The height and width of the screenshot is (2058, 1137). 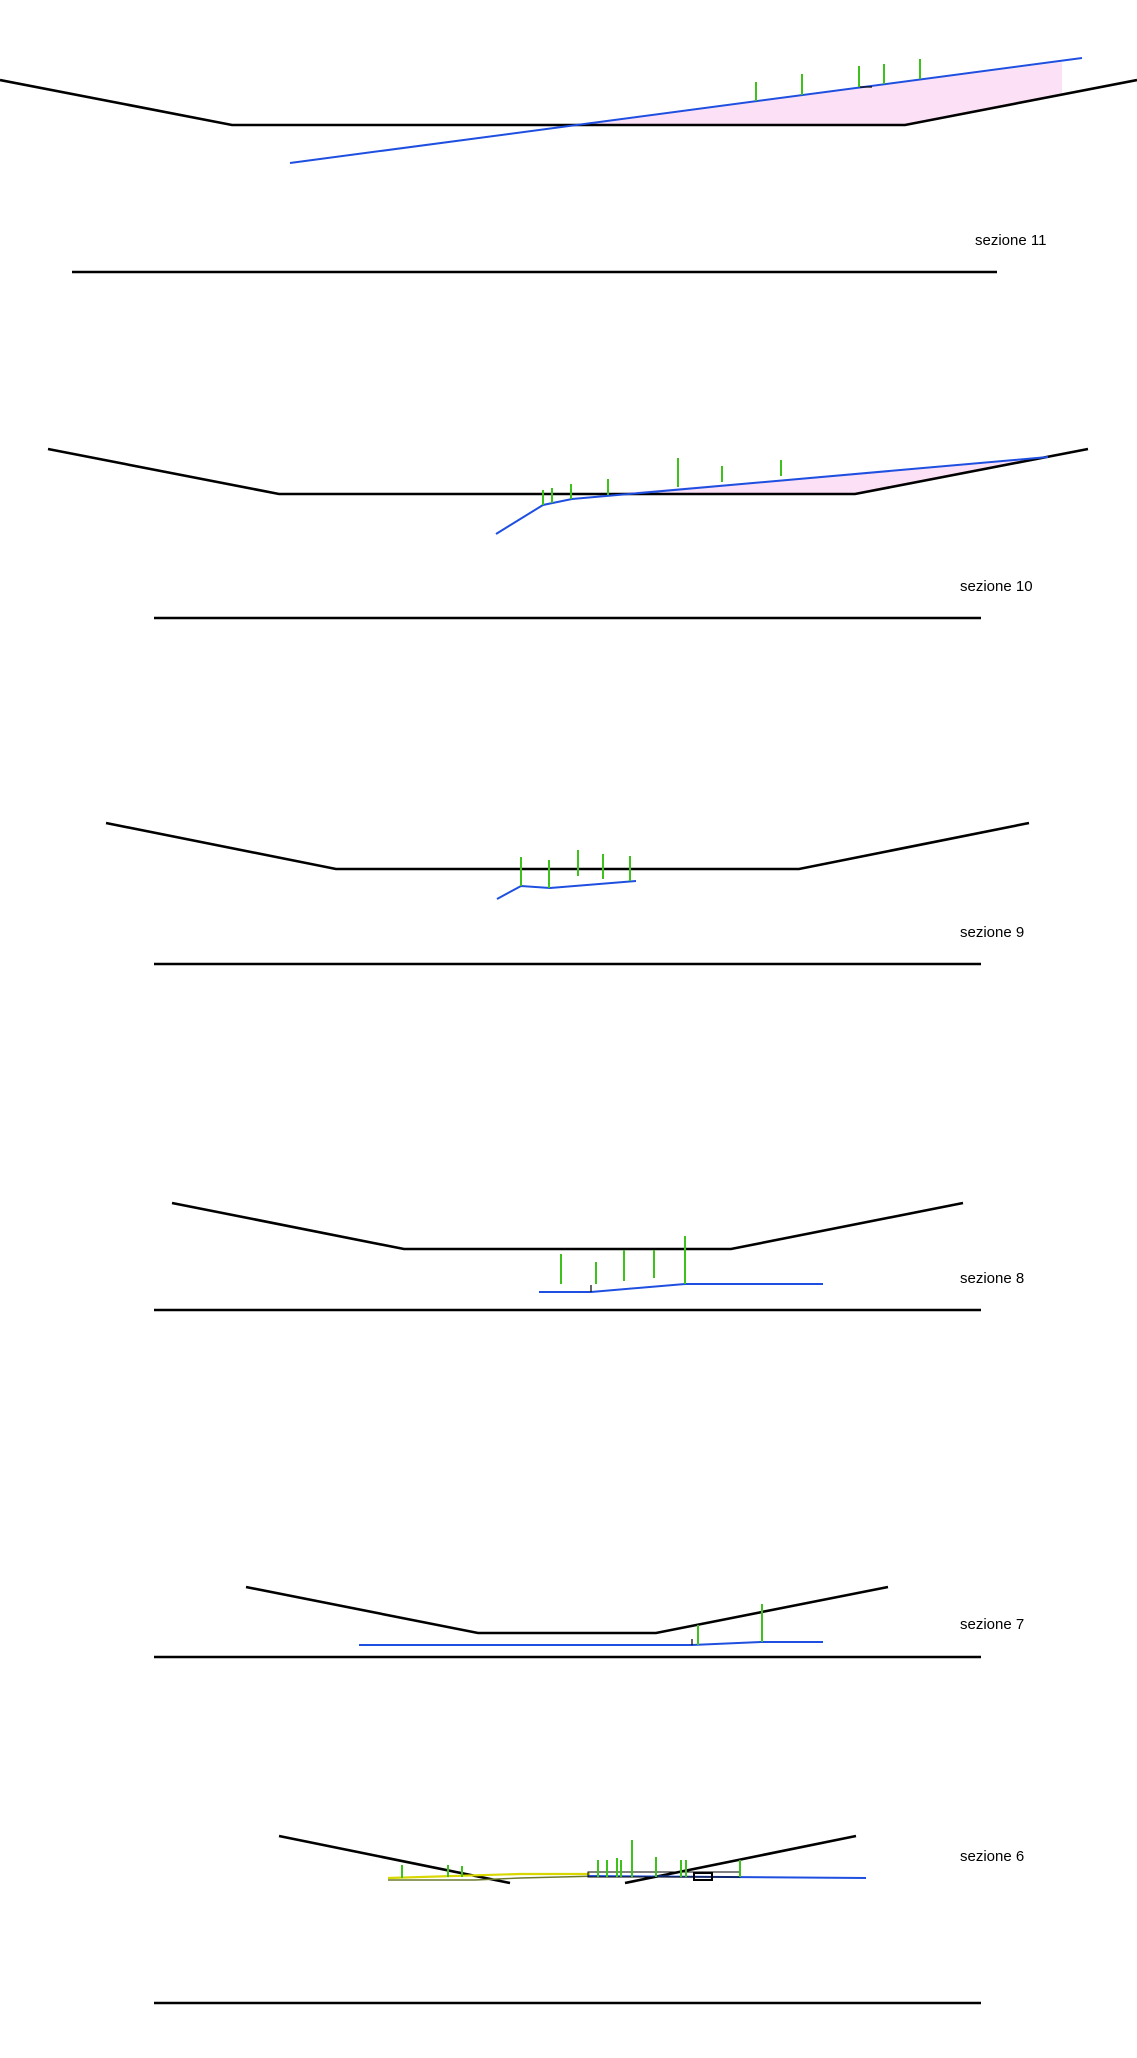 What do you see at coordinates (992, 932) in the screenshot?
I see `section-label-9: sezione 9` at bounding box center [992, 932].